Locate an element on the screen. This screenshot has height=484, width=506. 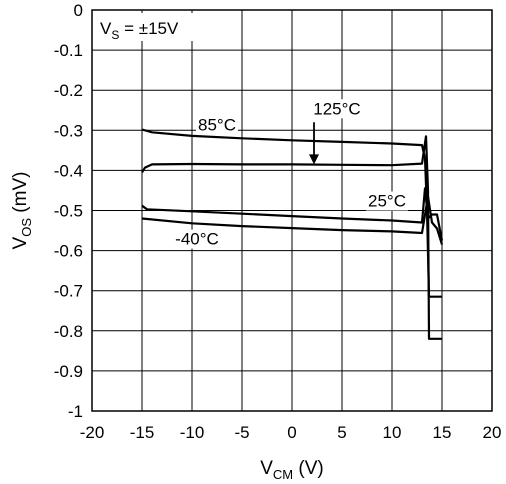
condition-box is located at coordinates (152, 27).